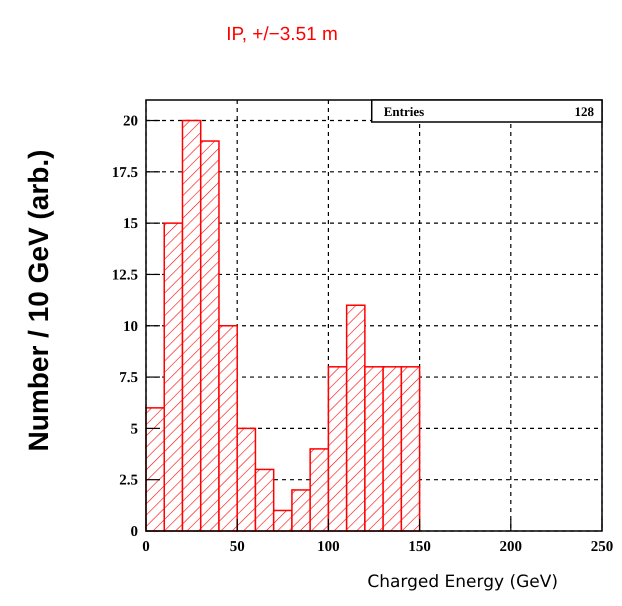 The image size is (622, 606). What do you see at coordinates (462, 582) in the screenshot?
I see `x-axis-title: Charged Energy (GeV)` at bounding box center [462, 582].